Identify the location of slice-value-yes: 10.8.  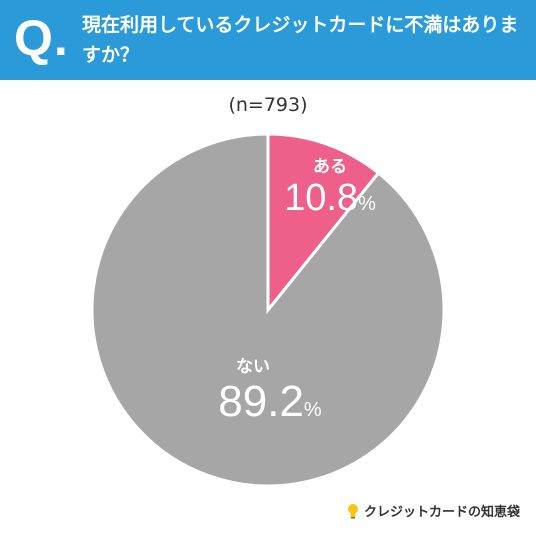
(321, 198).